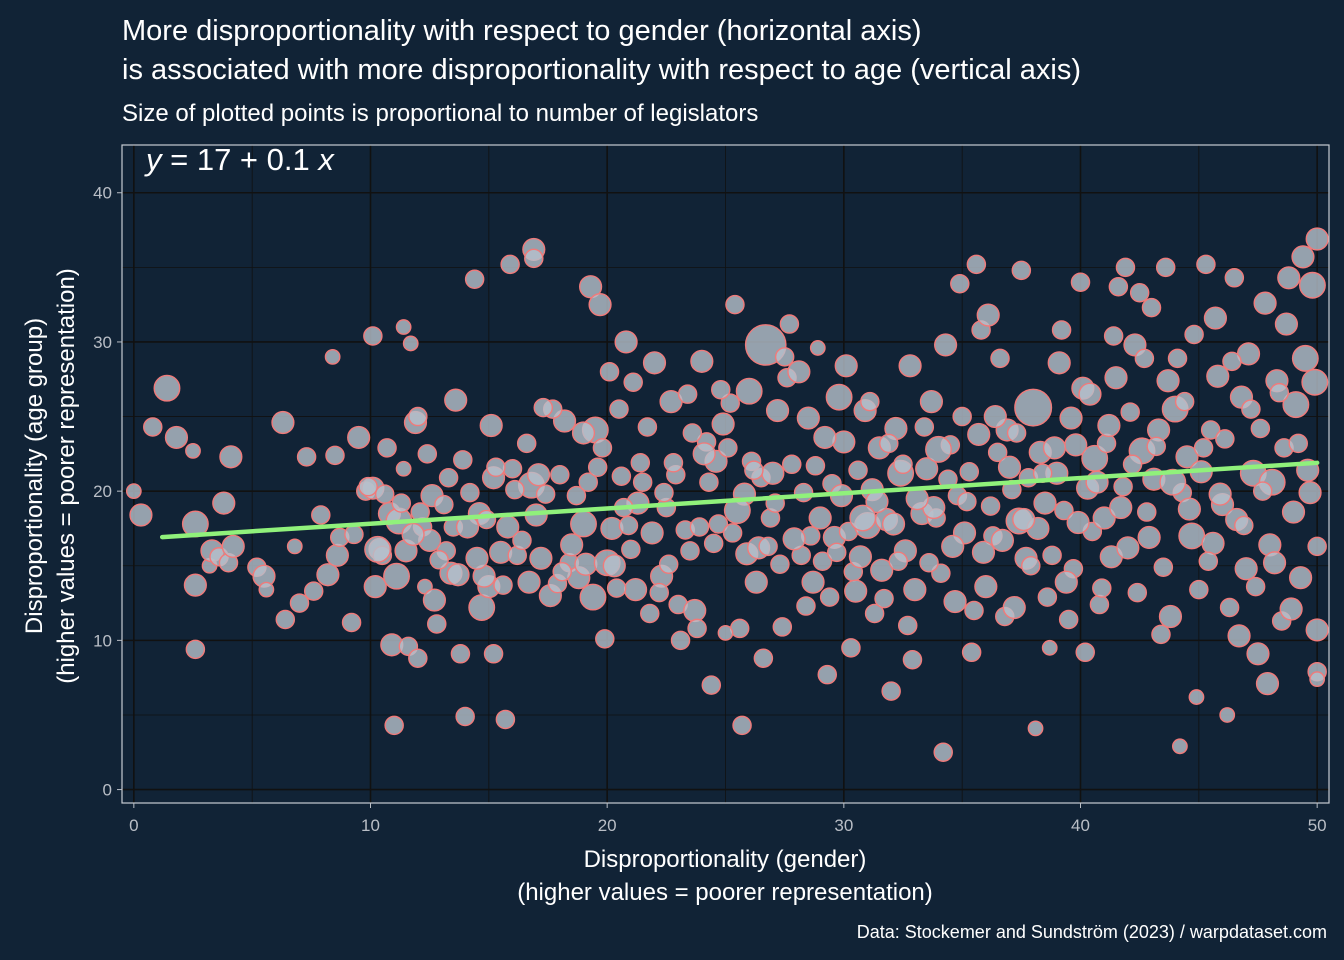 Image resolution: width=1344 pixels, height=960 pixels. I want to click on y-axis-title-line-2: (higher values = poorer representation), so click(66, 476).